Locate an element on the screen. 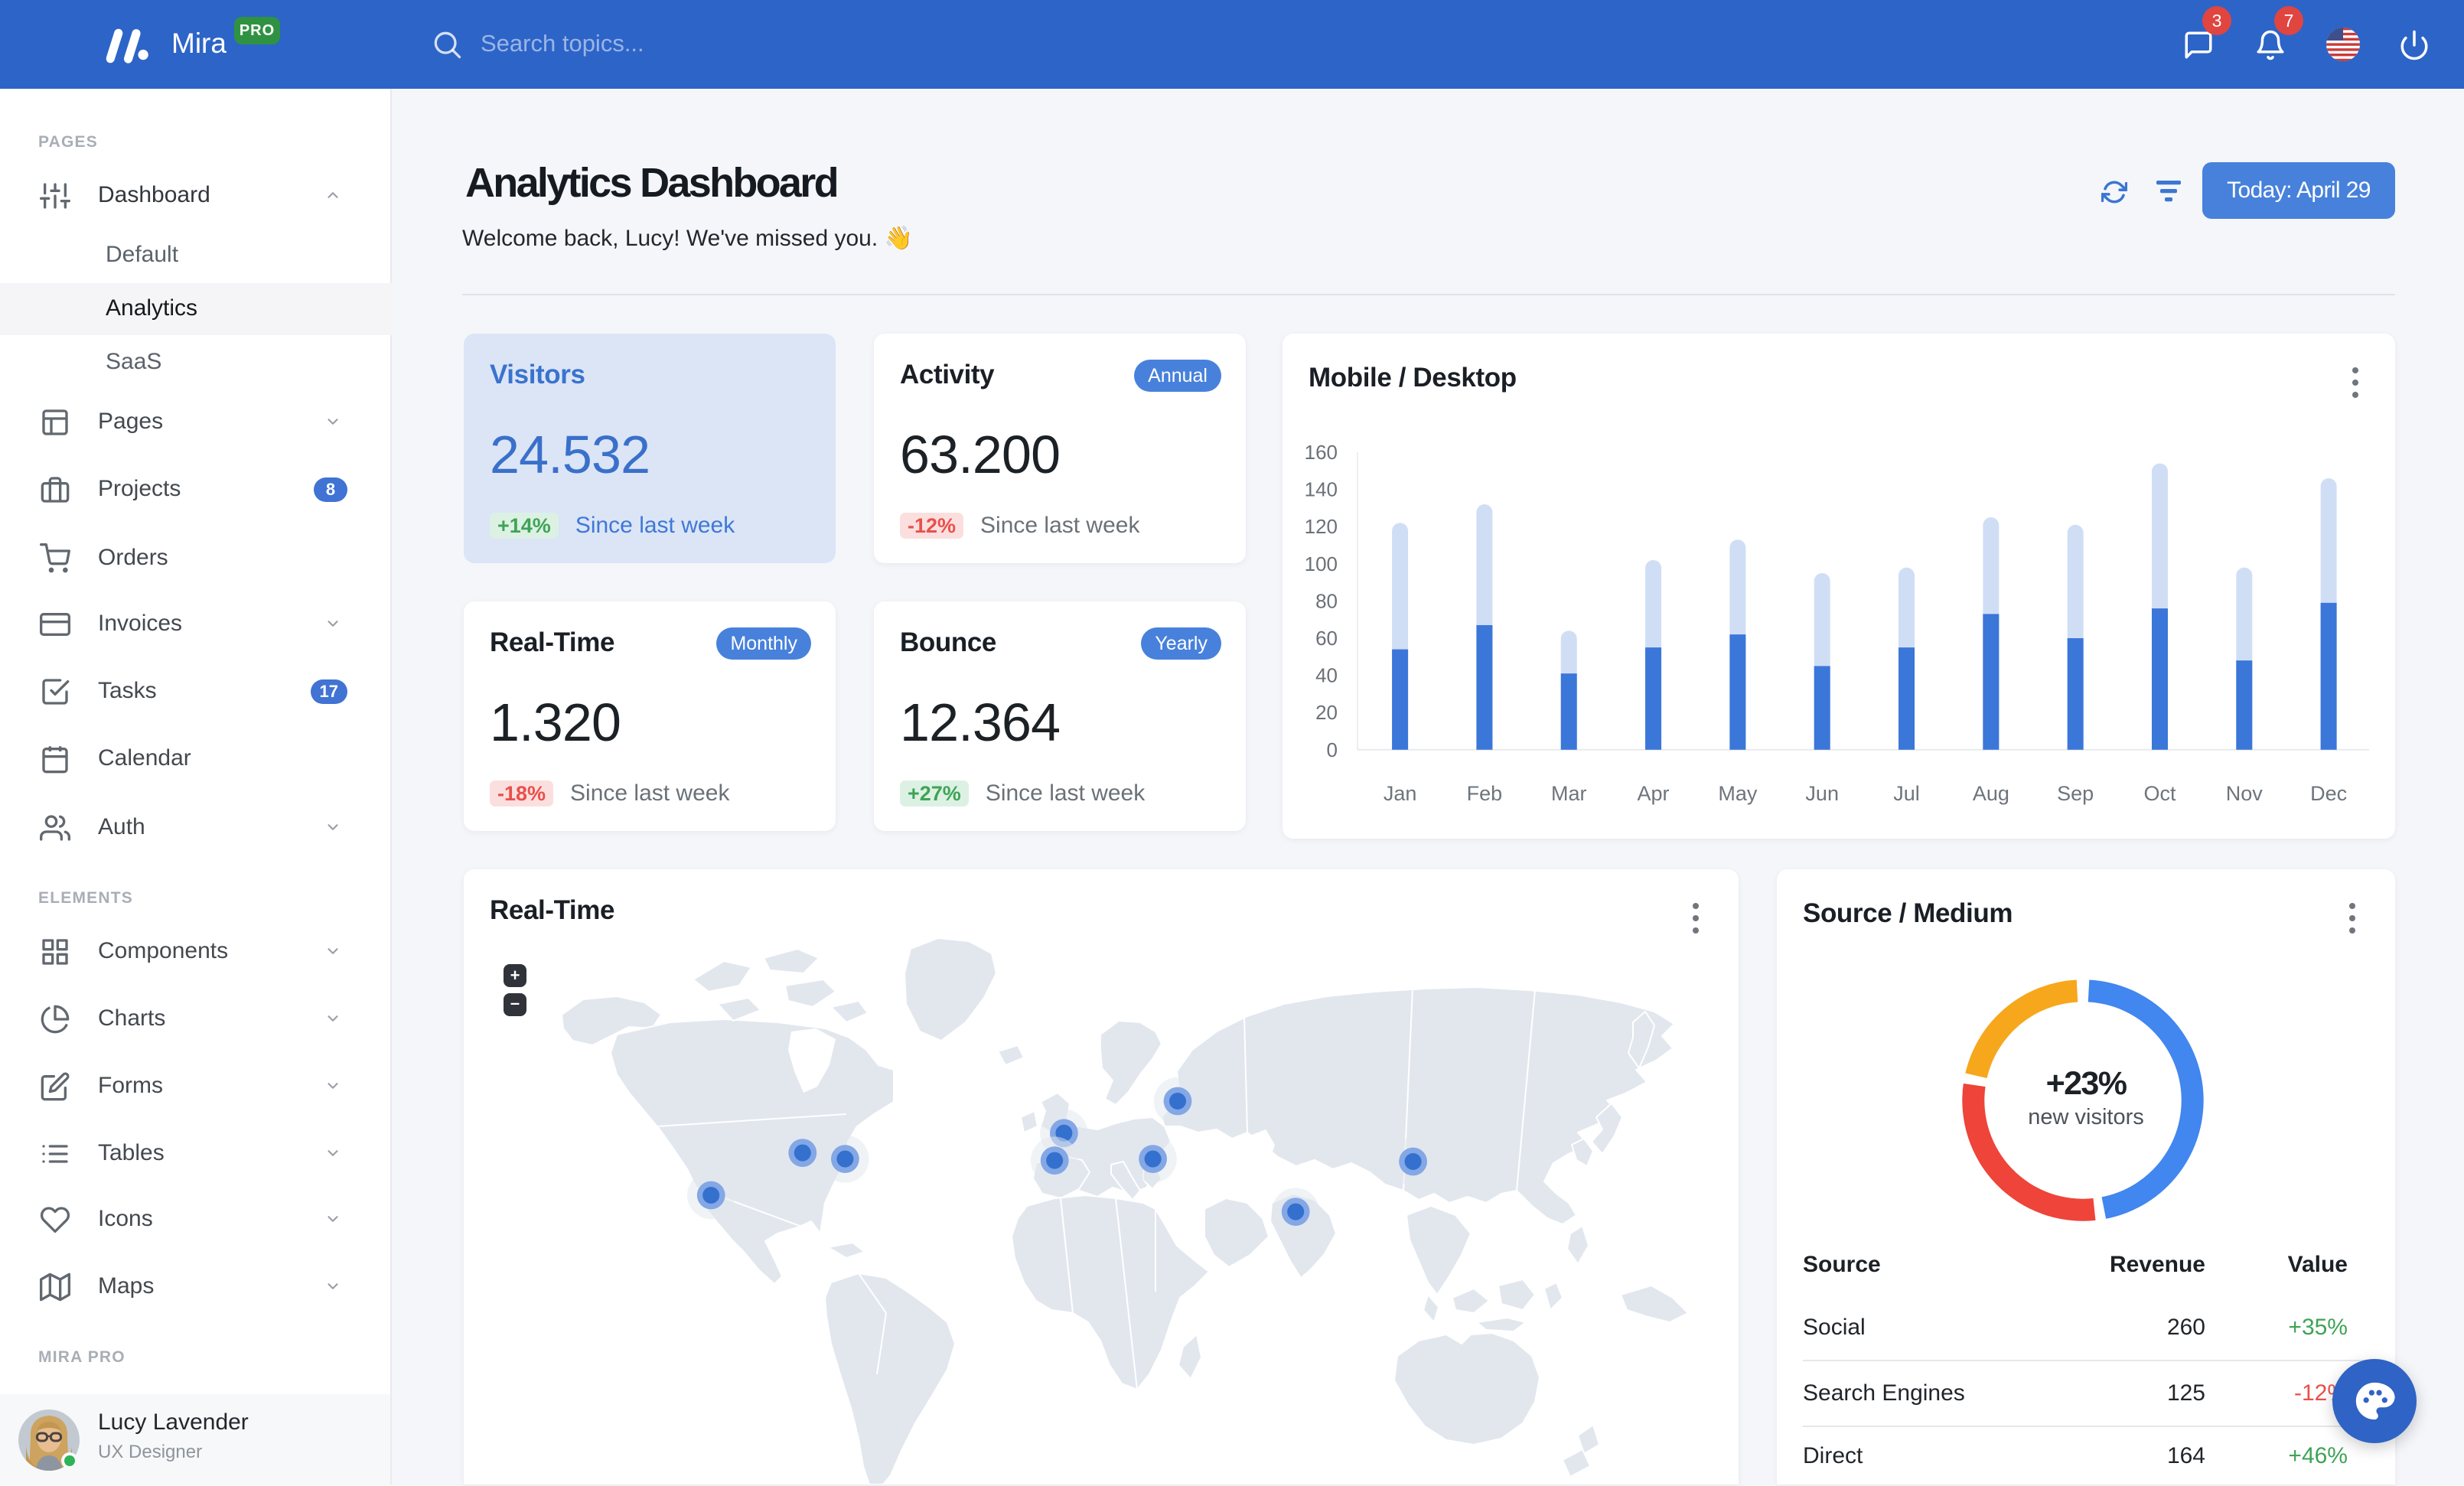 The image size is (2464, 1486). svg-text: Dec is located at coordinates (2328, 794).